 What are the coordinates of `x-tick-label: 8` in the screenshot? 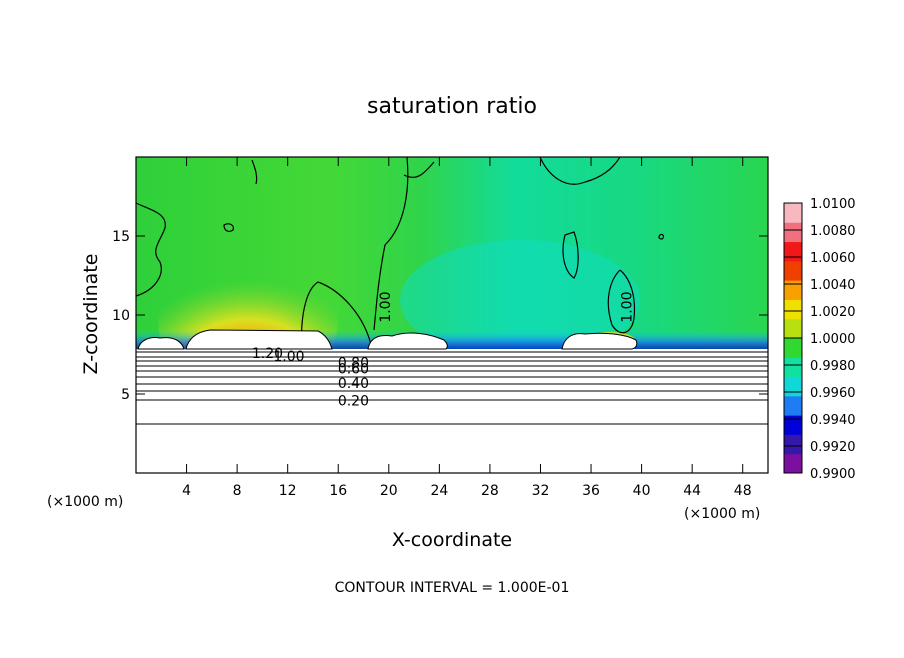 It's located at (237, 491).